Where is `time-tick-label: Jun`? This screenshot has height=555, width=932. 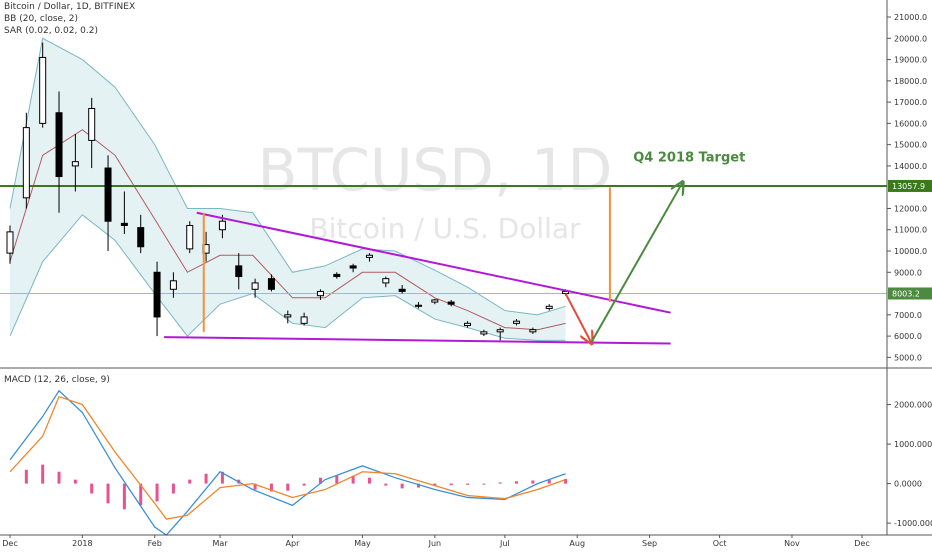 time-tick-label: Jun is located at coordinates (435, 543).